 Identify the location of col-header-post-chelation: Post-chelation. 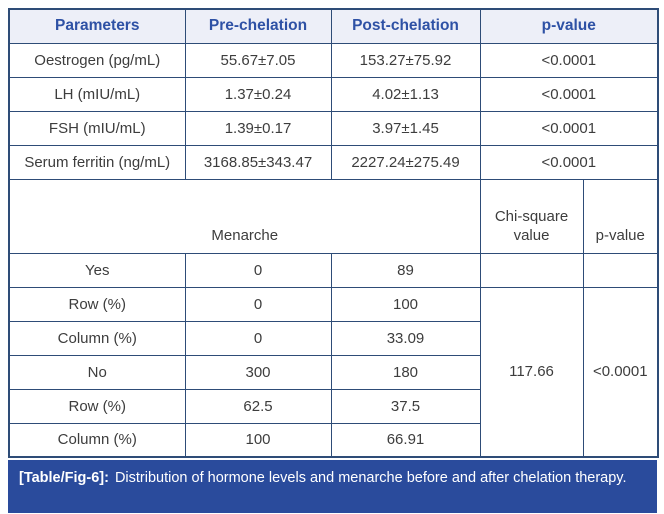
(405, 26).